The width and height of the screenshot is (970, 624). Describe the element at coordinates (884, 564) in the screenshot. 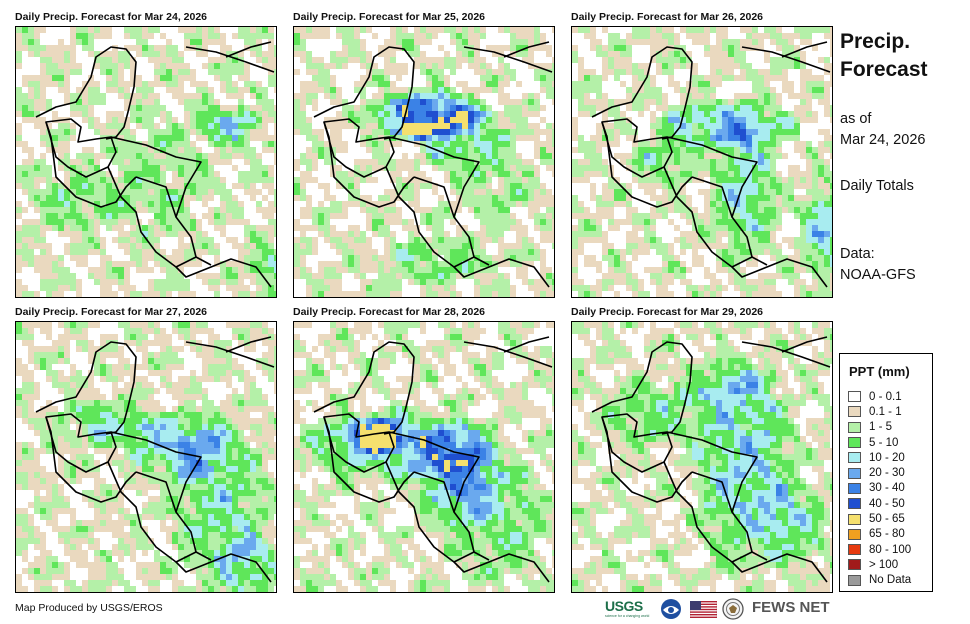

I see `legend-label: > 100` at that location.